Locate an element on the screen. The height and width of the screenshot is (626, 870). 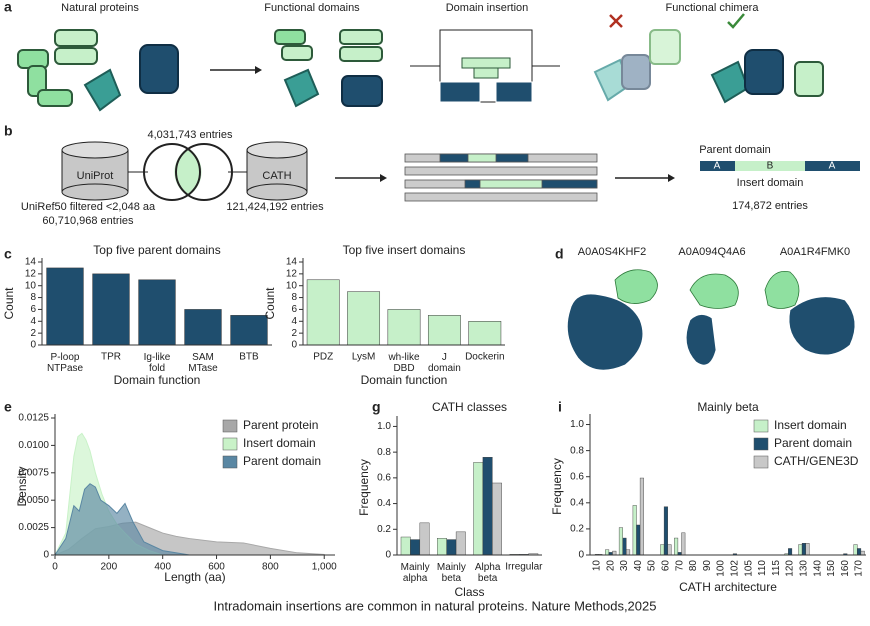
x-tick-label: 105 is located at coordinates (748, 568).